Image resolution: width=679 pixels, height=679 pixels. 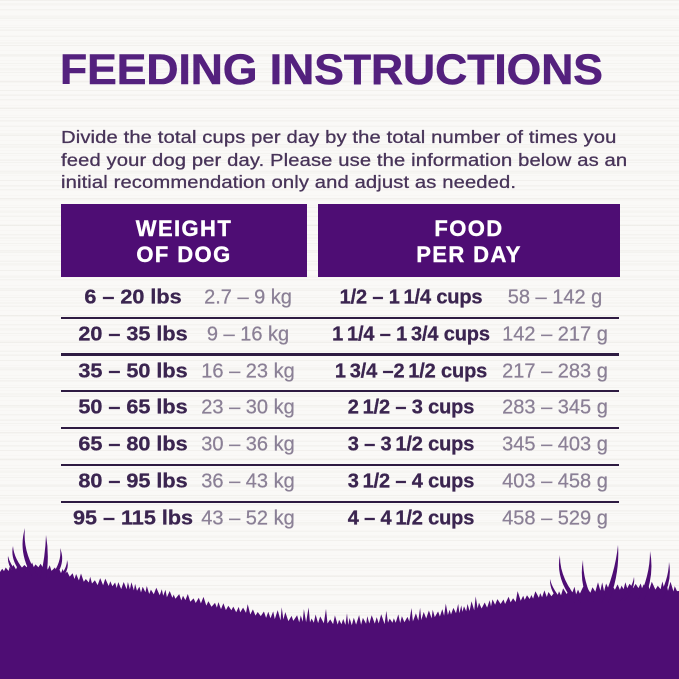 I want to click on header-line: WEIGHT, so click(x=184, y=228).